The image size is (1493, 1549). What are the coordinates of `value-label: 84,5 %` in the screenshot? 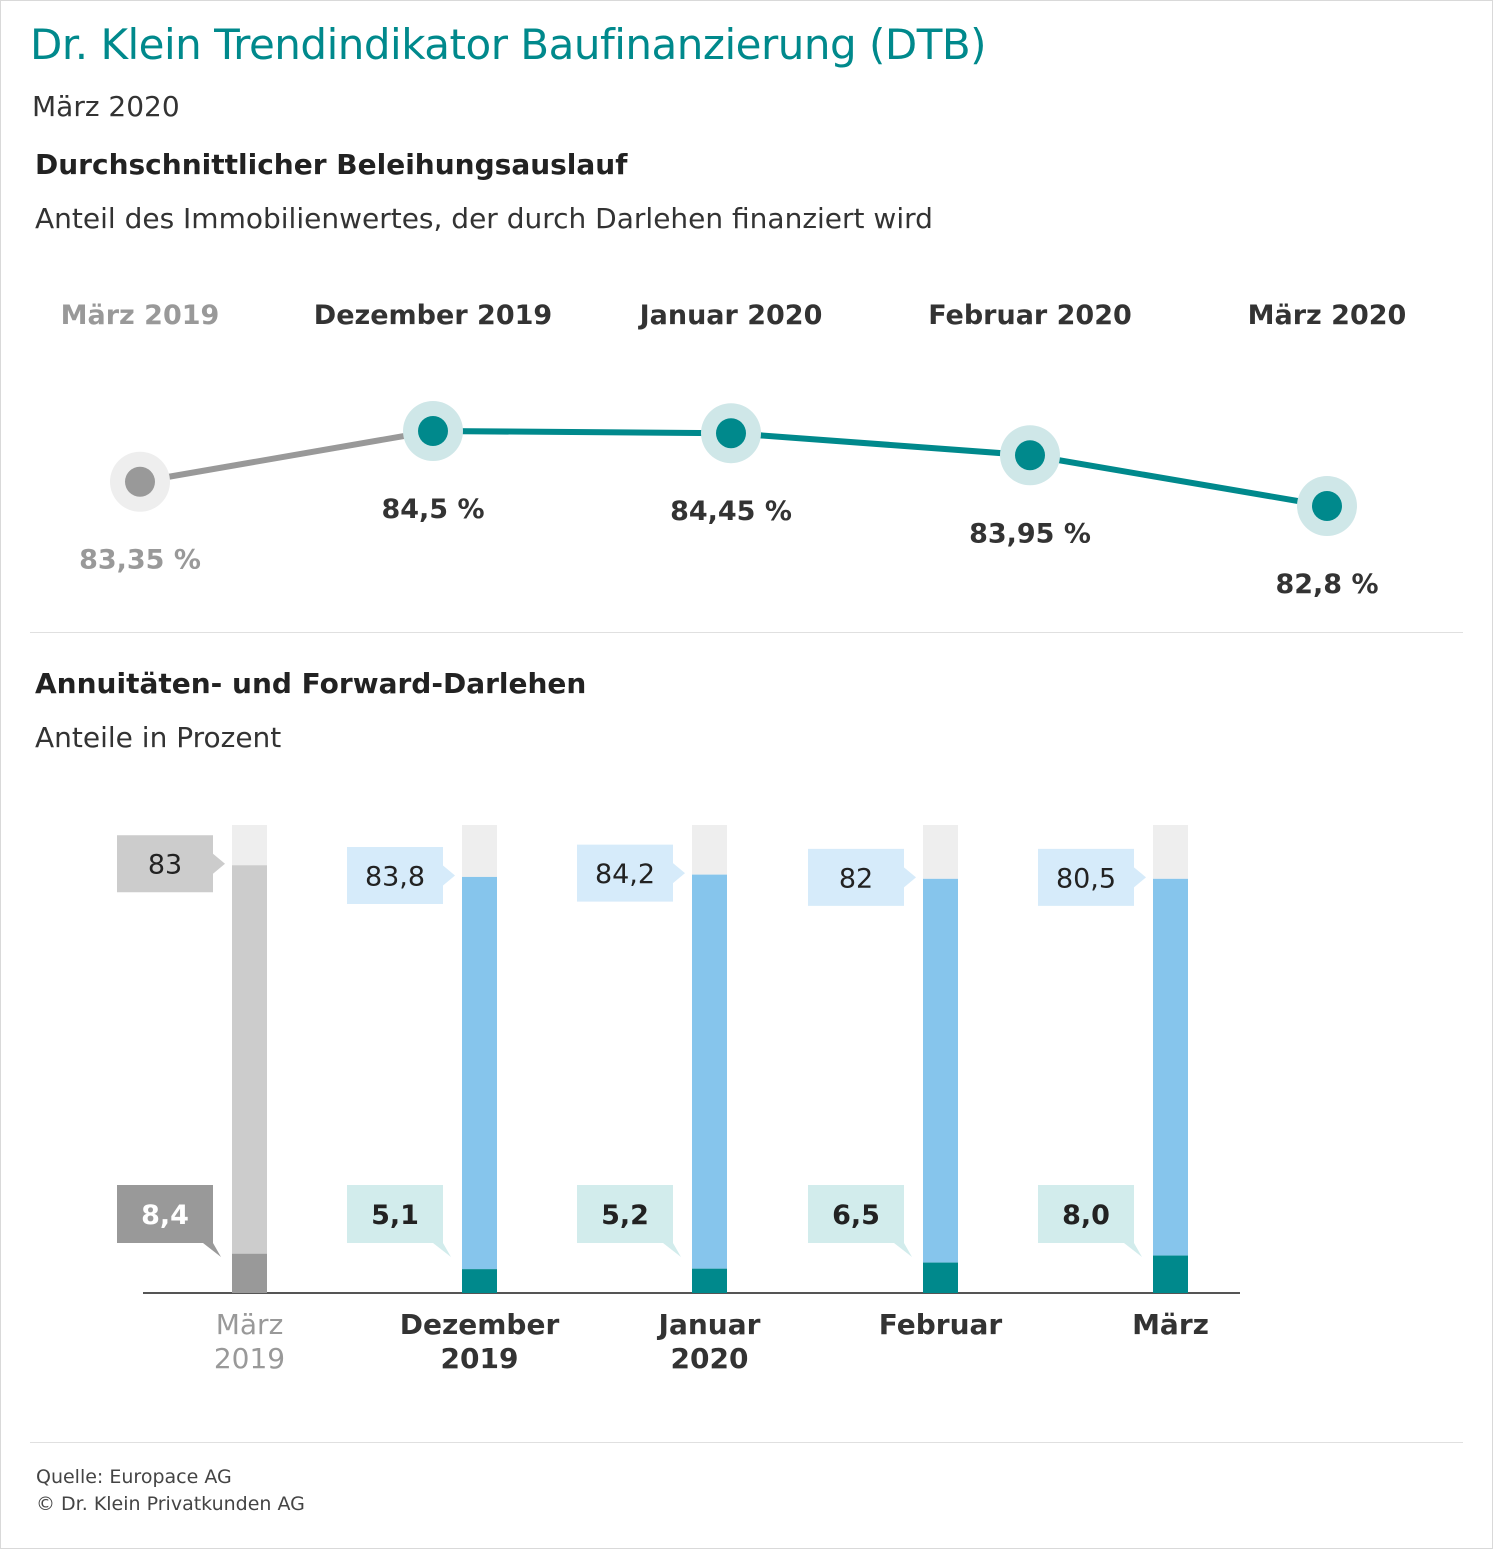 It's located at (432, 509).